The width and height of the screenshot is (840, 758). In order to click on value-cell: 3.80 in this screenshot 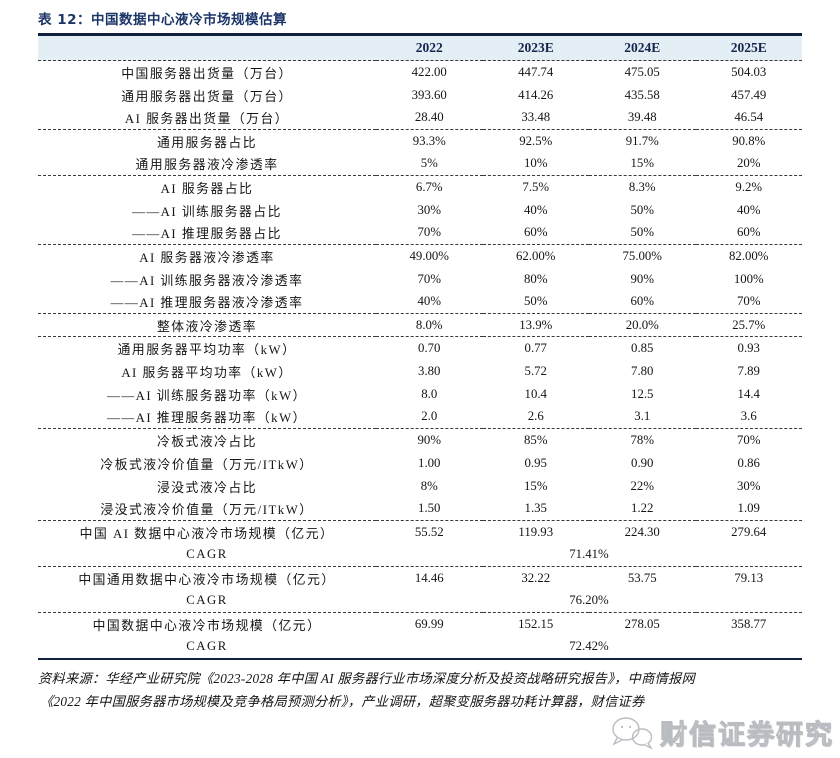, I will do `click(429, 370)`.